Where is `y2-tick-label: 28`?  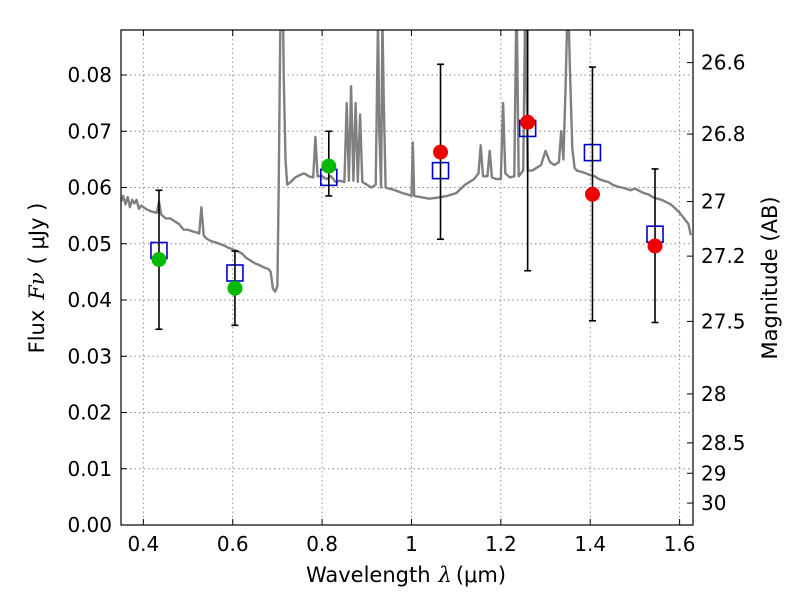
y2-tick-label: 28 is located at coordinates (713, 394).